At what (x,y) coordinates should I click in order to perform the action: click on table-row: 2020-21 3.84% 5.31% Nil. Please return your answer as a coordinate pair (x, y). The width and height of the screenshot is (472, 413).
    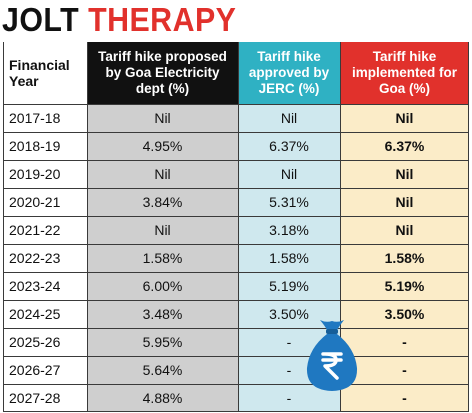
    Looking at the image, I should click on (236, 202).